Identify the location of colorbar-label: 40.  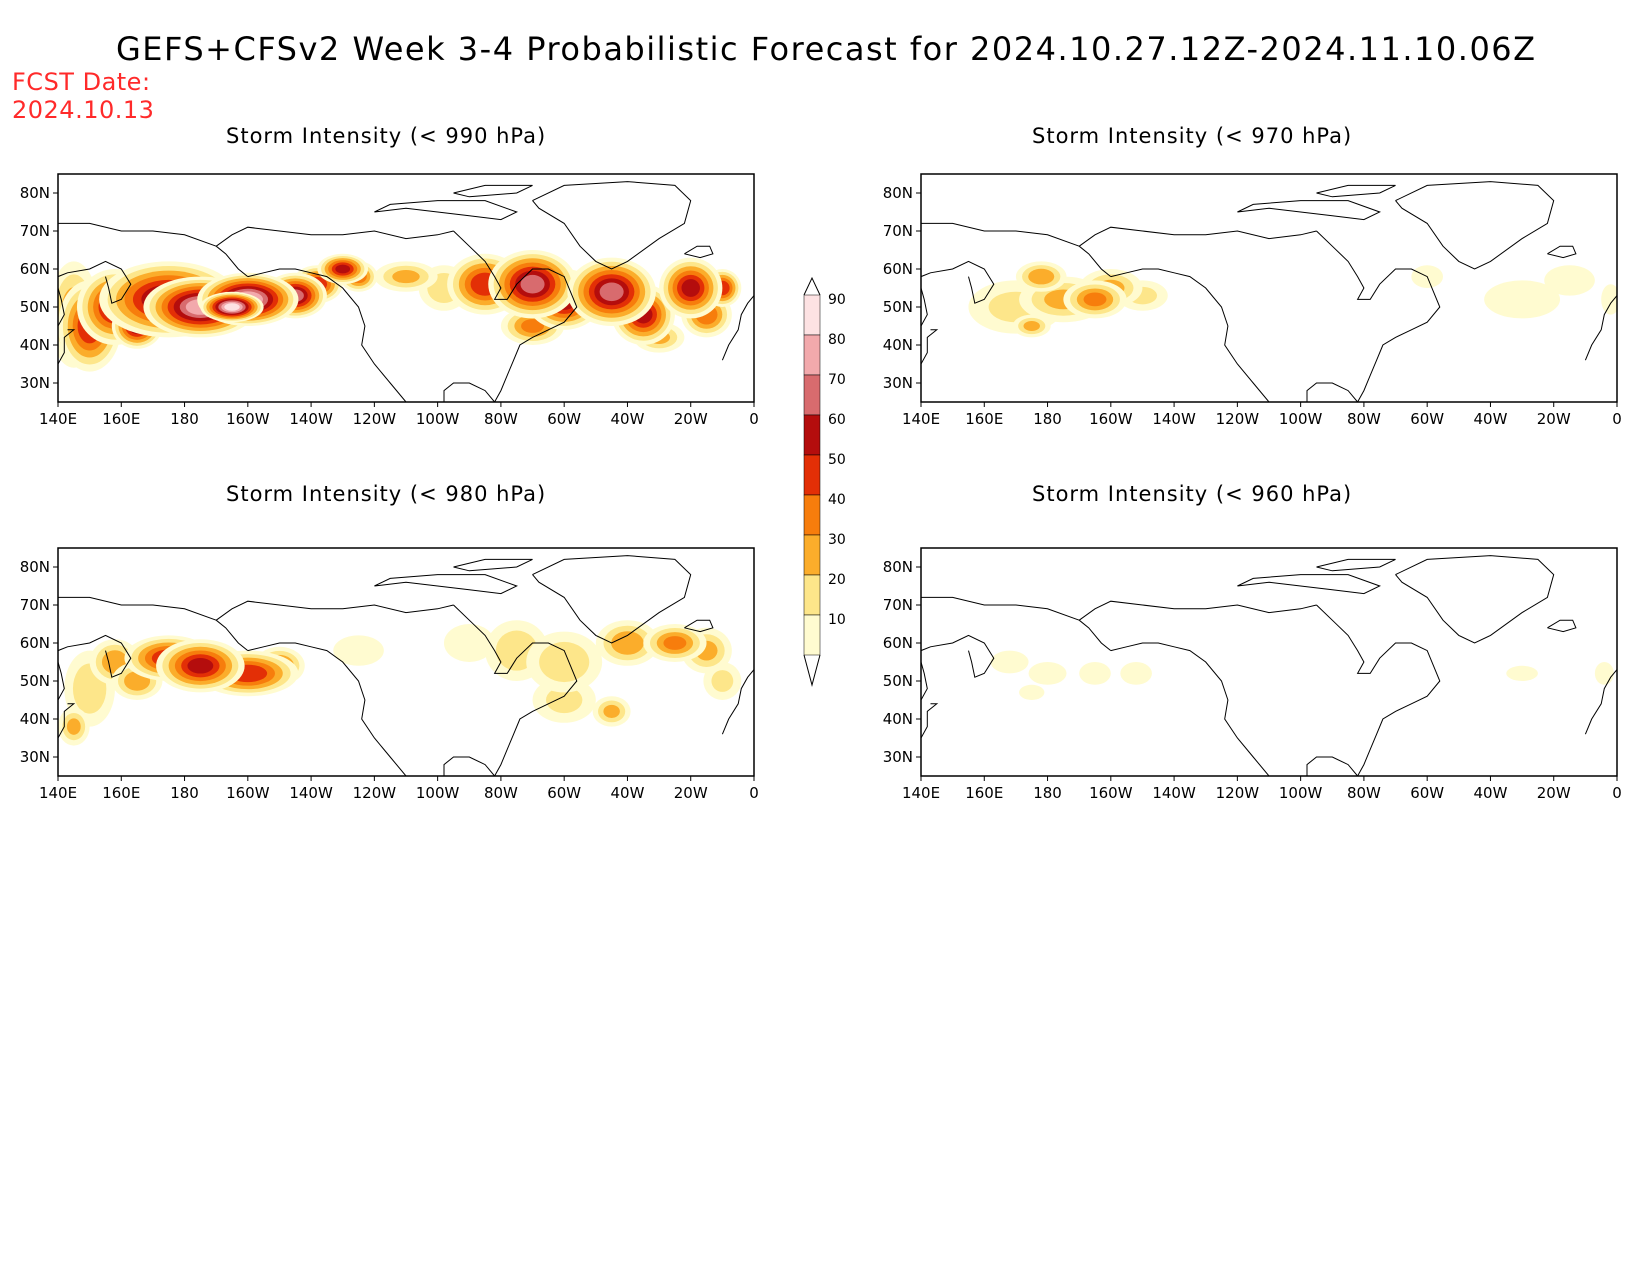
(837, 500).